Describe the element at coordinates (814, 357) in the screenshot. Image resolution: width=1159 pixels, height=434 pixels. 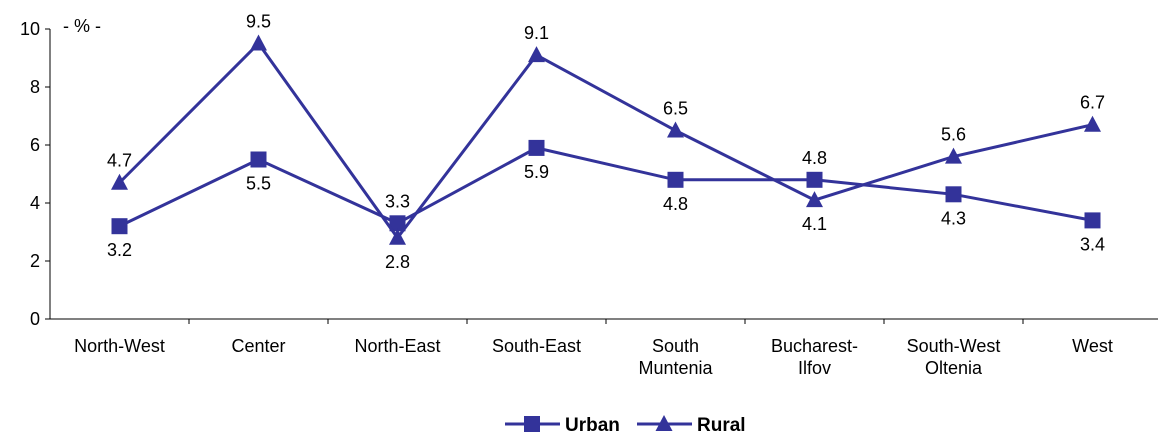
I see `x-category-label: Bucharest-Ilfov` at that location.